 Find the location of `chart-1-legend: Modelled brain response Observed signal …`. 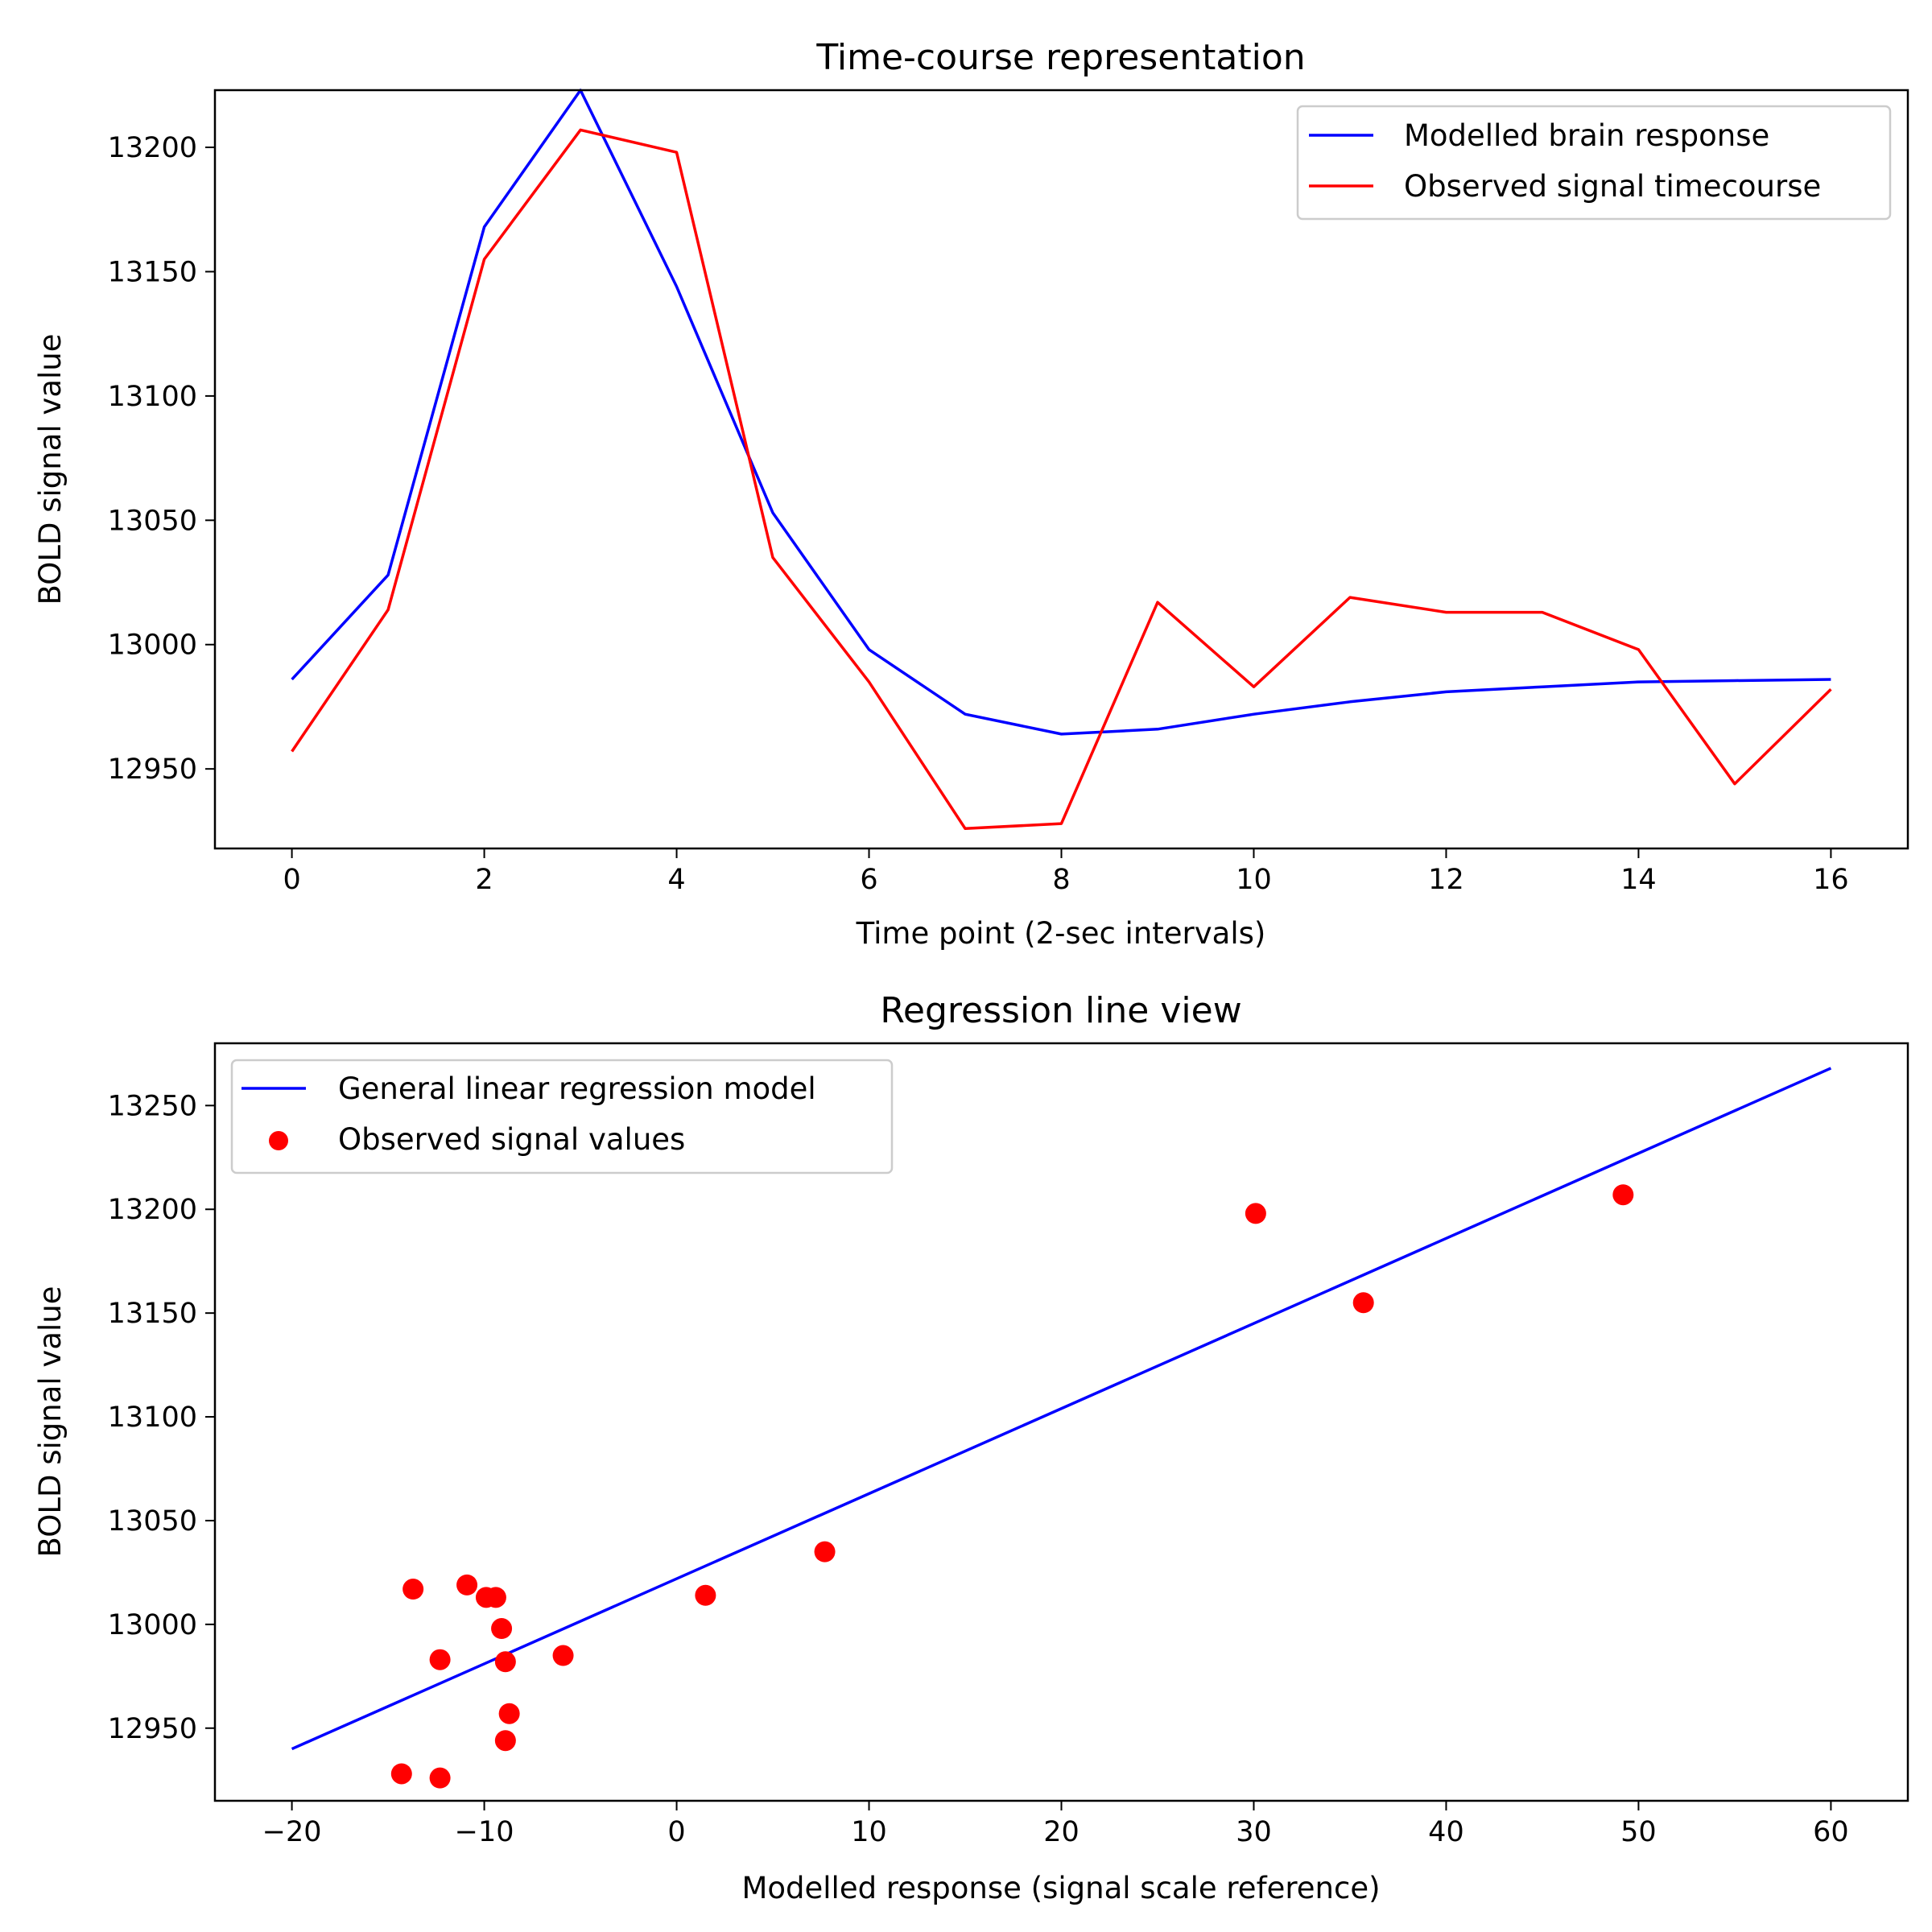

chart-1-legend: Modelled brain response Observed signal … is located at coordinates (1594, 163).